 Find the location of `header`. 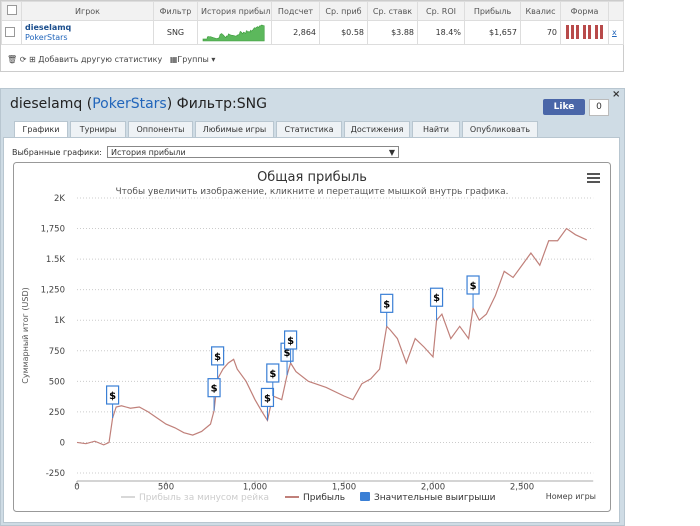

header is located at coordinates (616, 11).